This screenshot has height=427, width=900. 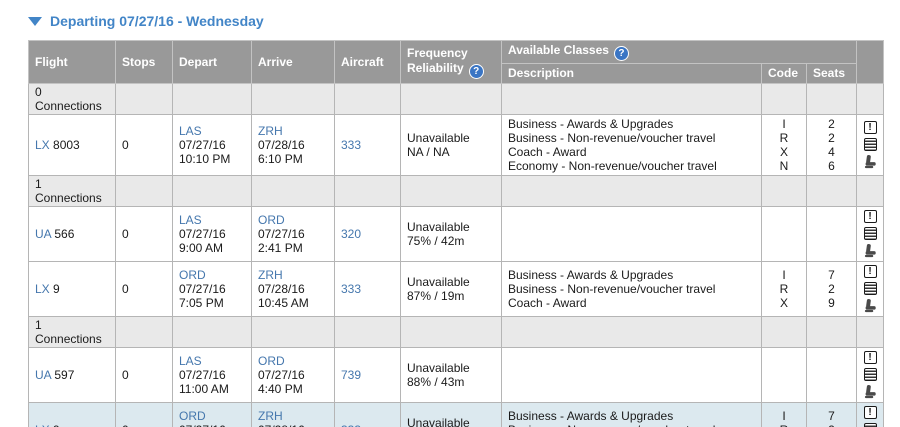 What do you see at coordinates (436, 241) in the screenshot?
I see `frequency-reliability-value: 75% / 42m` at bounding box center [436, 241].